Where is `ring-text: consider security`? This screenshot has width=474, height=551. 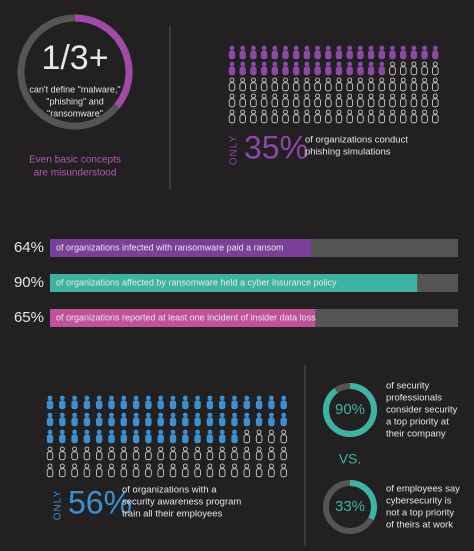
ring-text: consider security is located at coordinates (422, 410).